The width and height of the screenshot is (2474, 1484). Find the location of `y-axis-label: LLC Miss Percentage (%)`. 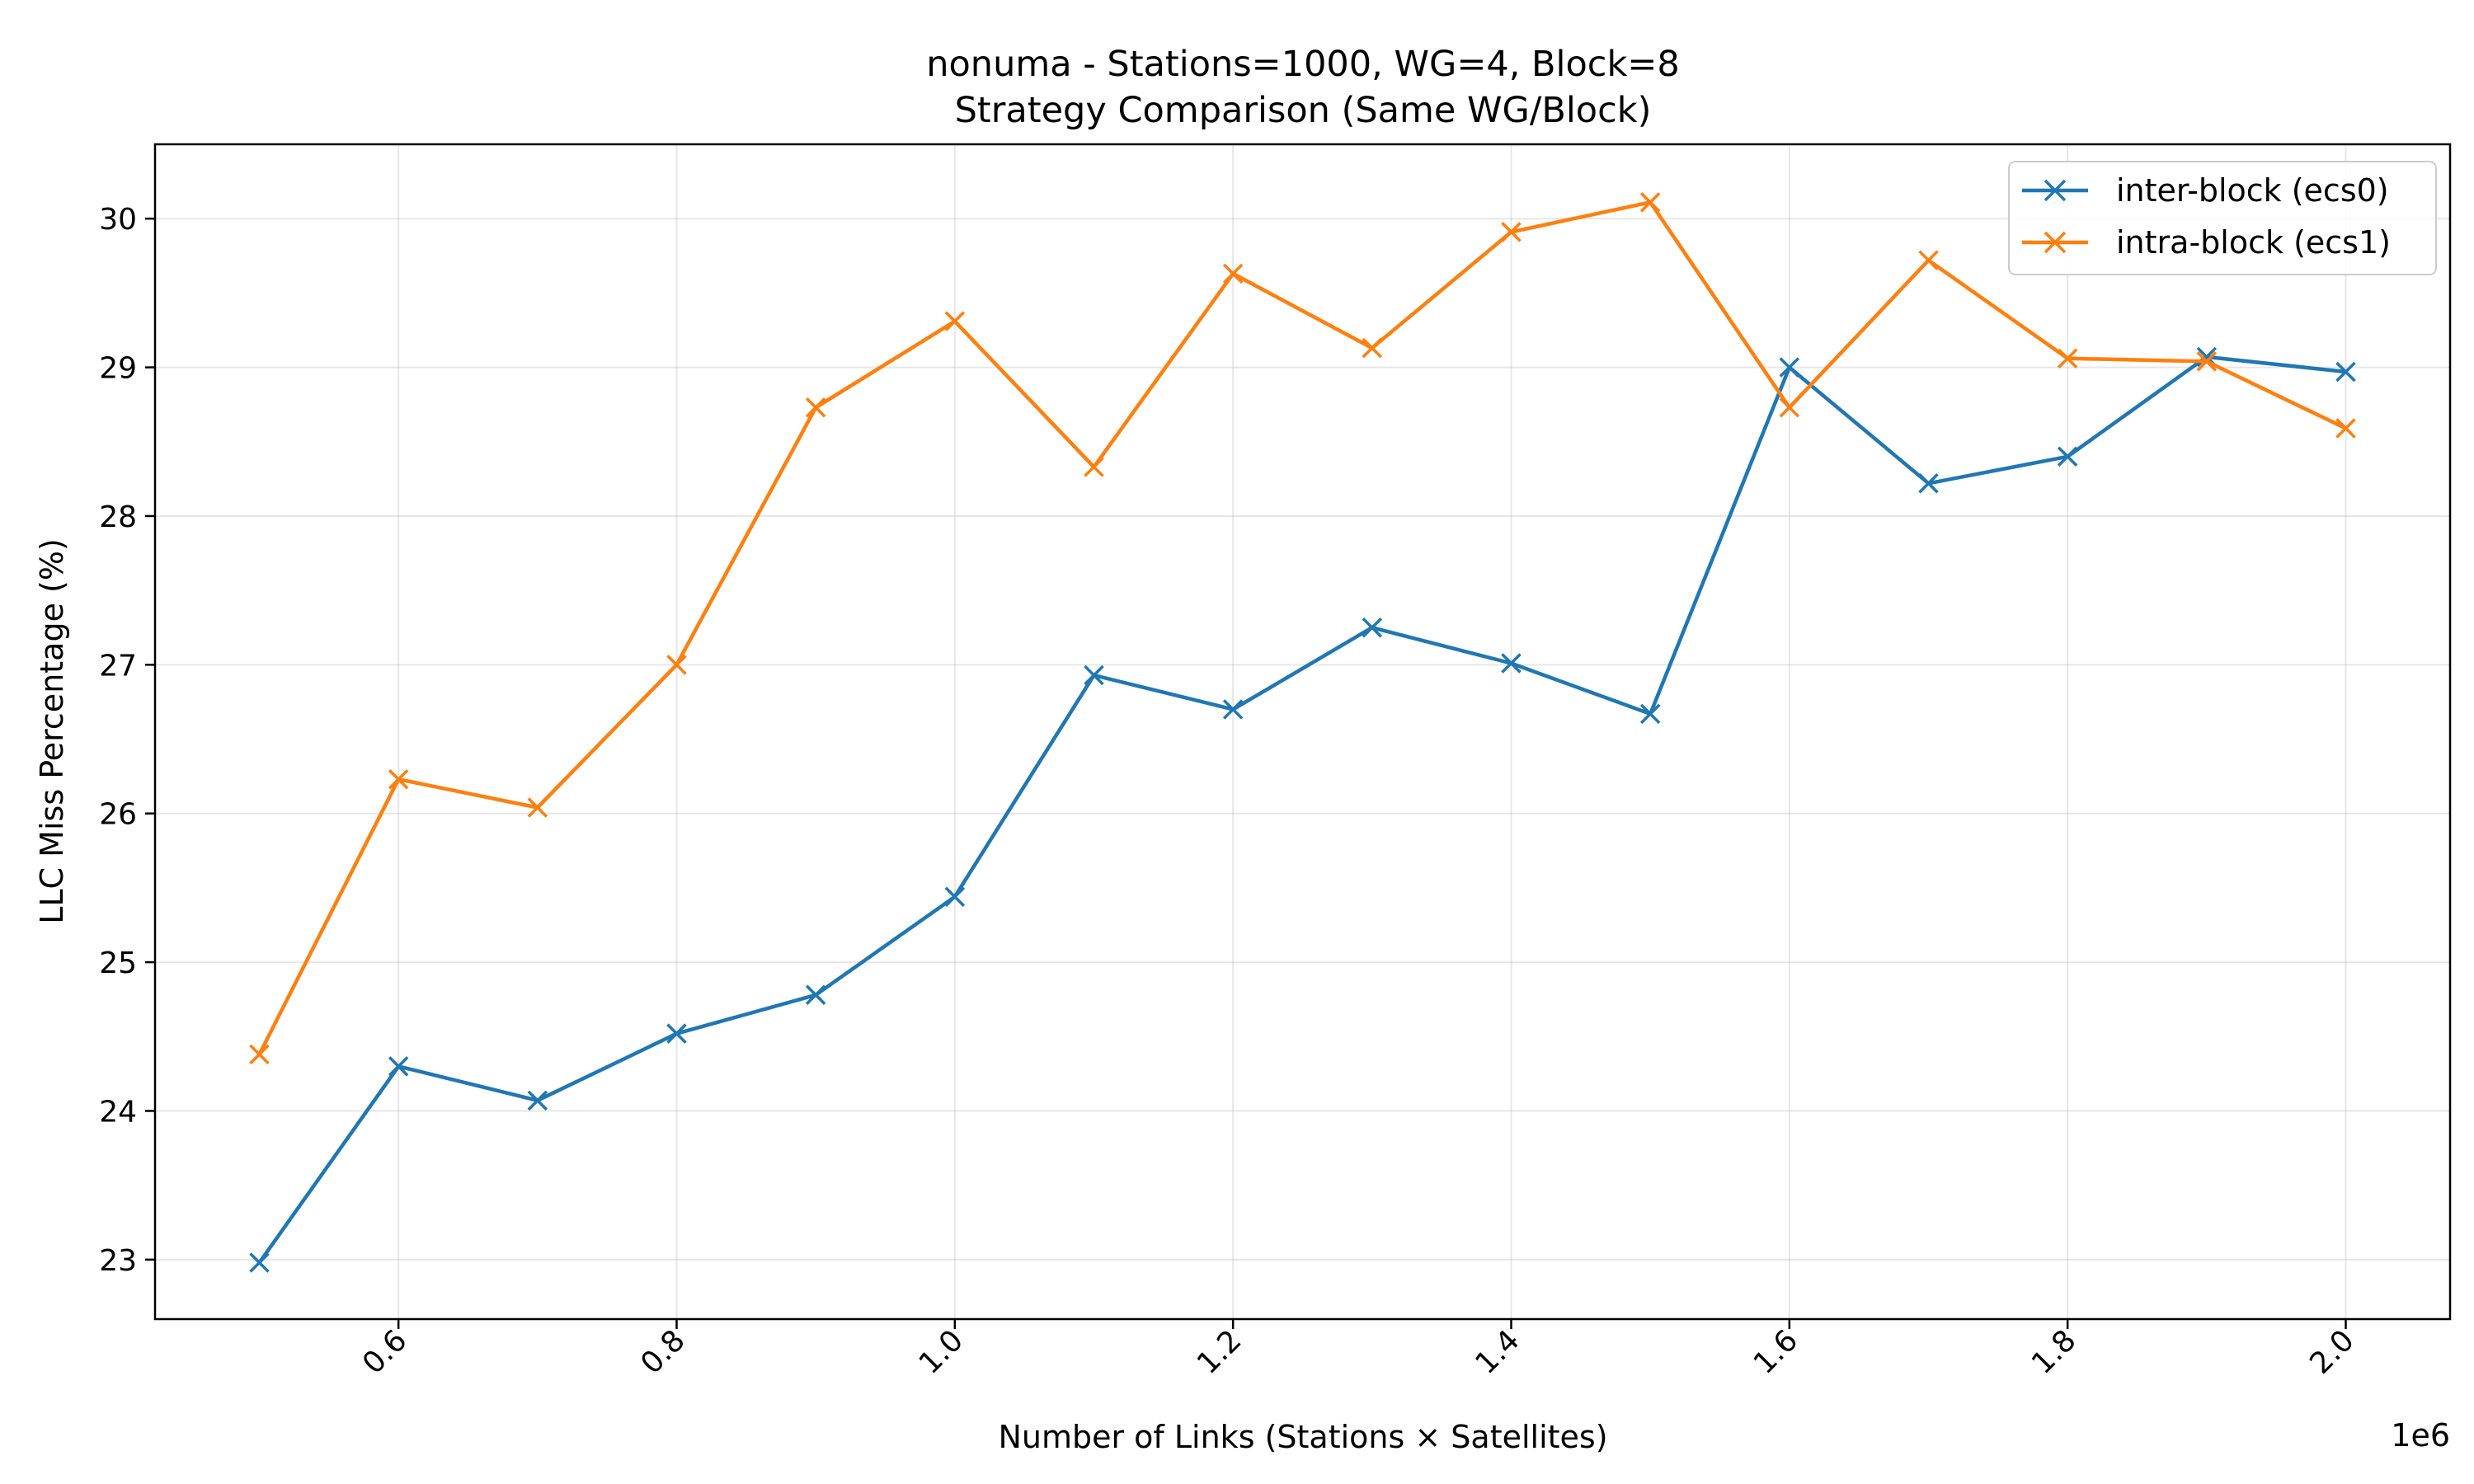

y-axis-label: LLC Miss Percentage (%) is located at coordinates (52, 731).